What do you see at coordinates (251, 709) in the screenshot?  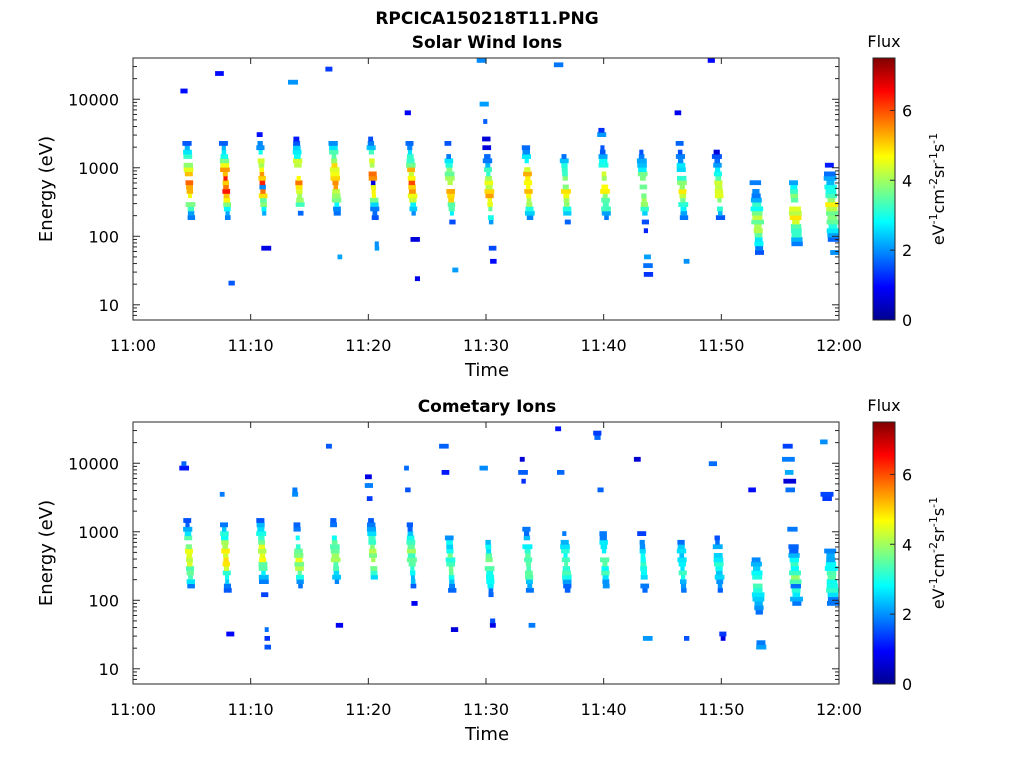 I see `x-tick-label: 11:10` at bounding box center [251, 709].